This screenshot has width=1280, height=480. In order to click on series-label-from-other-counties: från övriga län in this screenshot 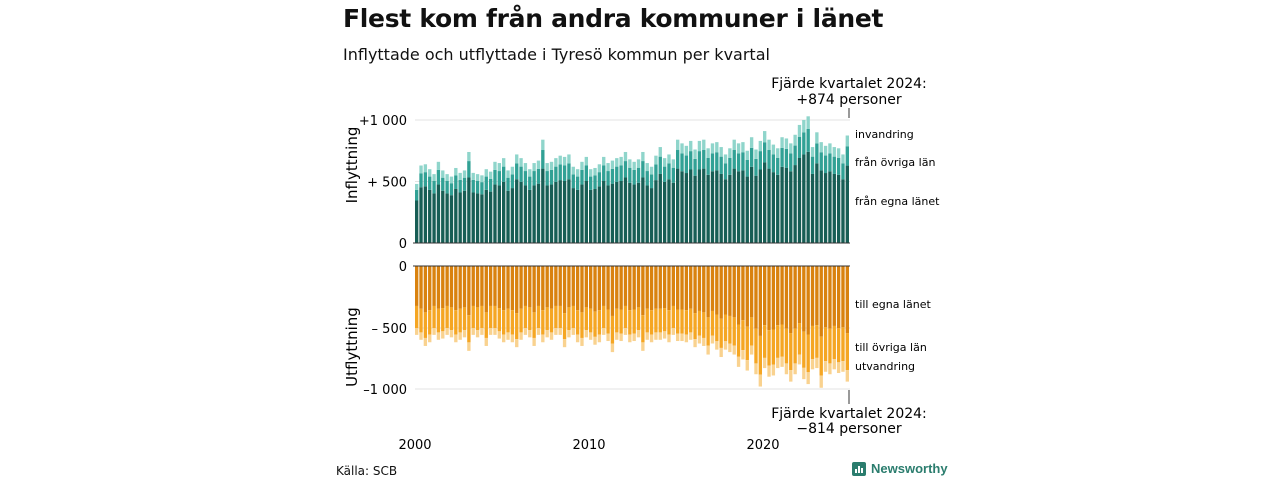, I will do `click(895, 162)`.